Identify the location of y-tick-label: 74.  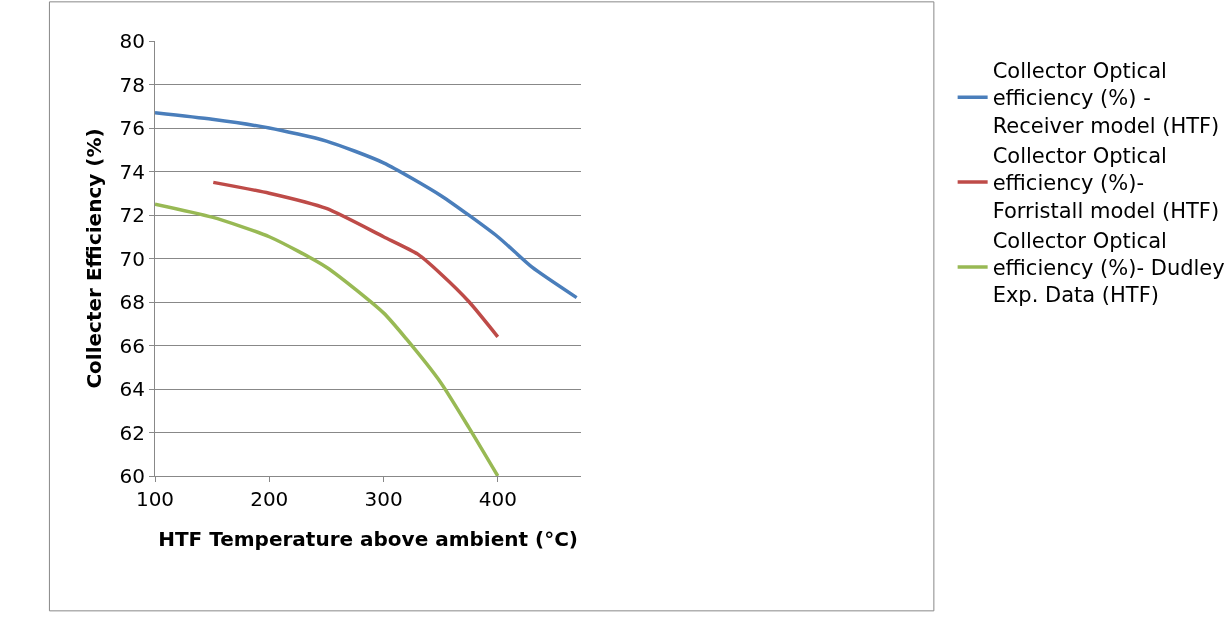
(132, 171).